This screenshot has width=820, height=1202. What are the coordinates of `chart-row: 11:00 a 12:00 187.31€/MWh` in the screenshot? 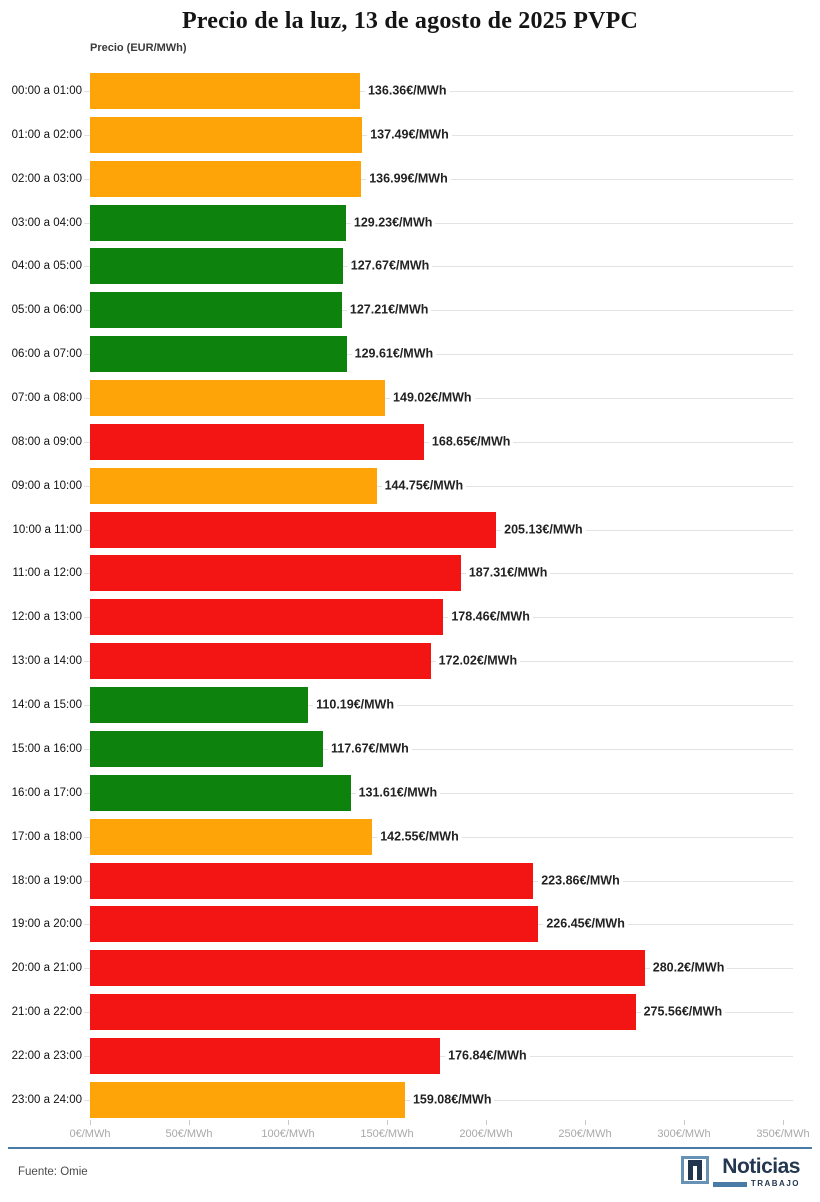 It's located at (410, 574).